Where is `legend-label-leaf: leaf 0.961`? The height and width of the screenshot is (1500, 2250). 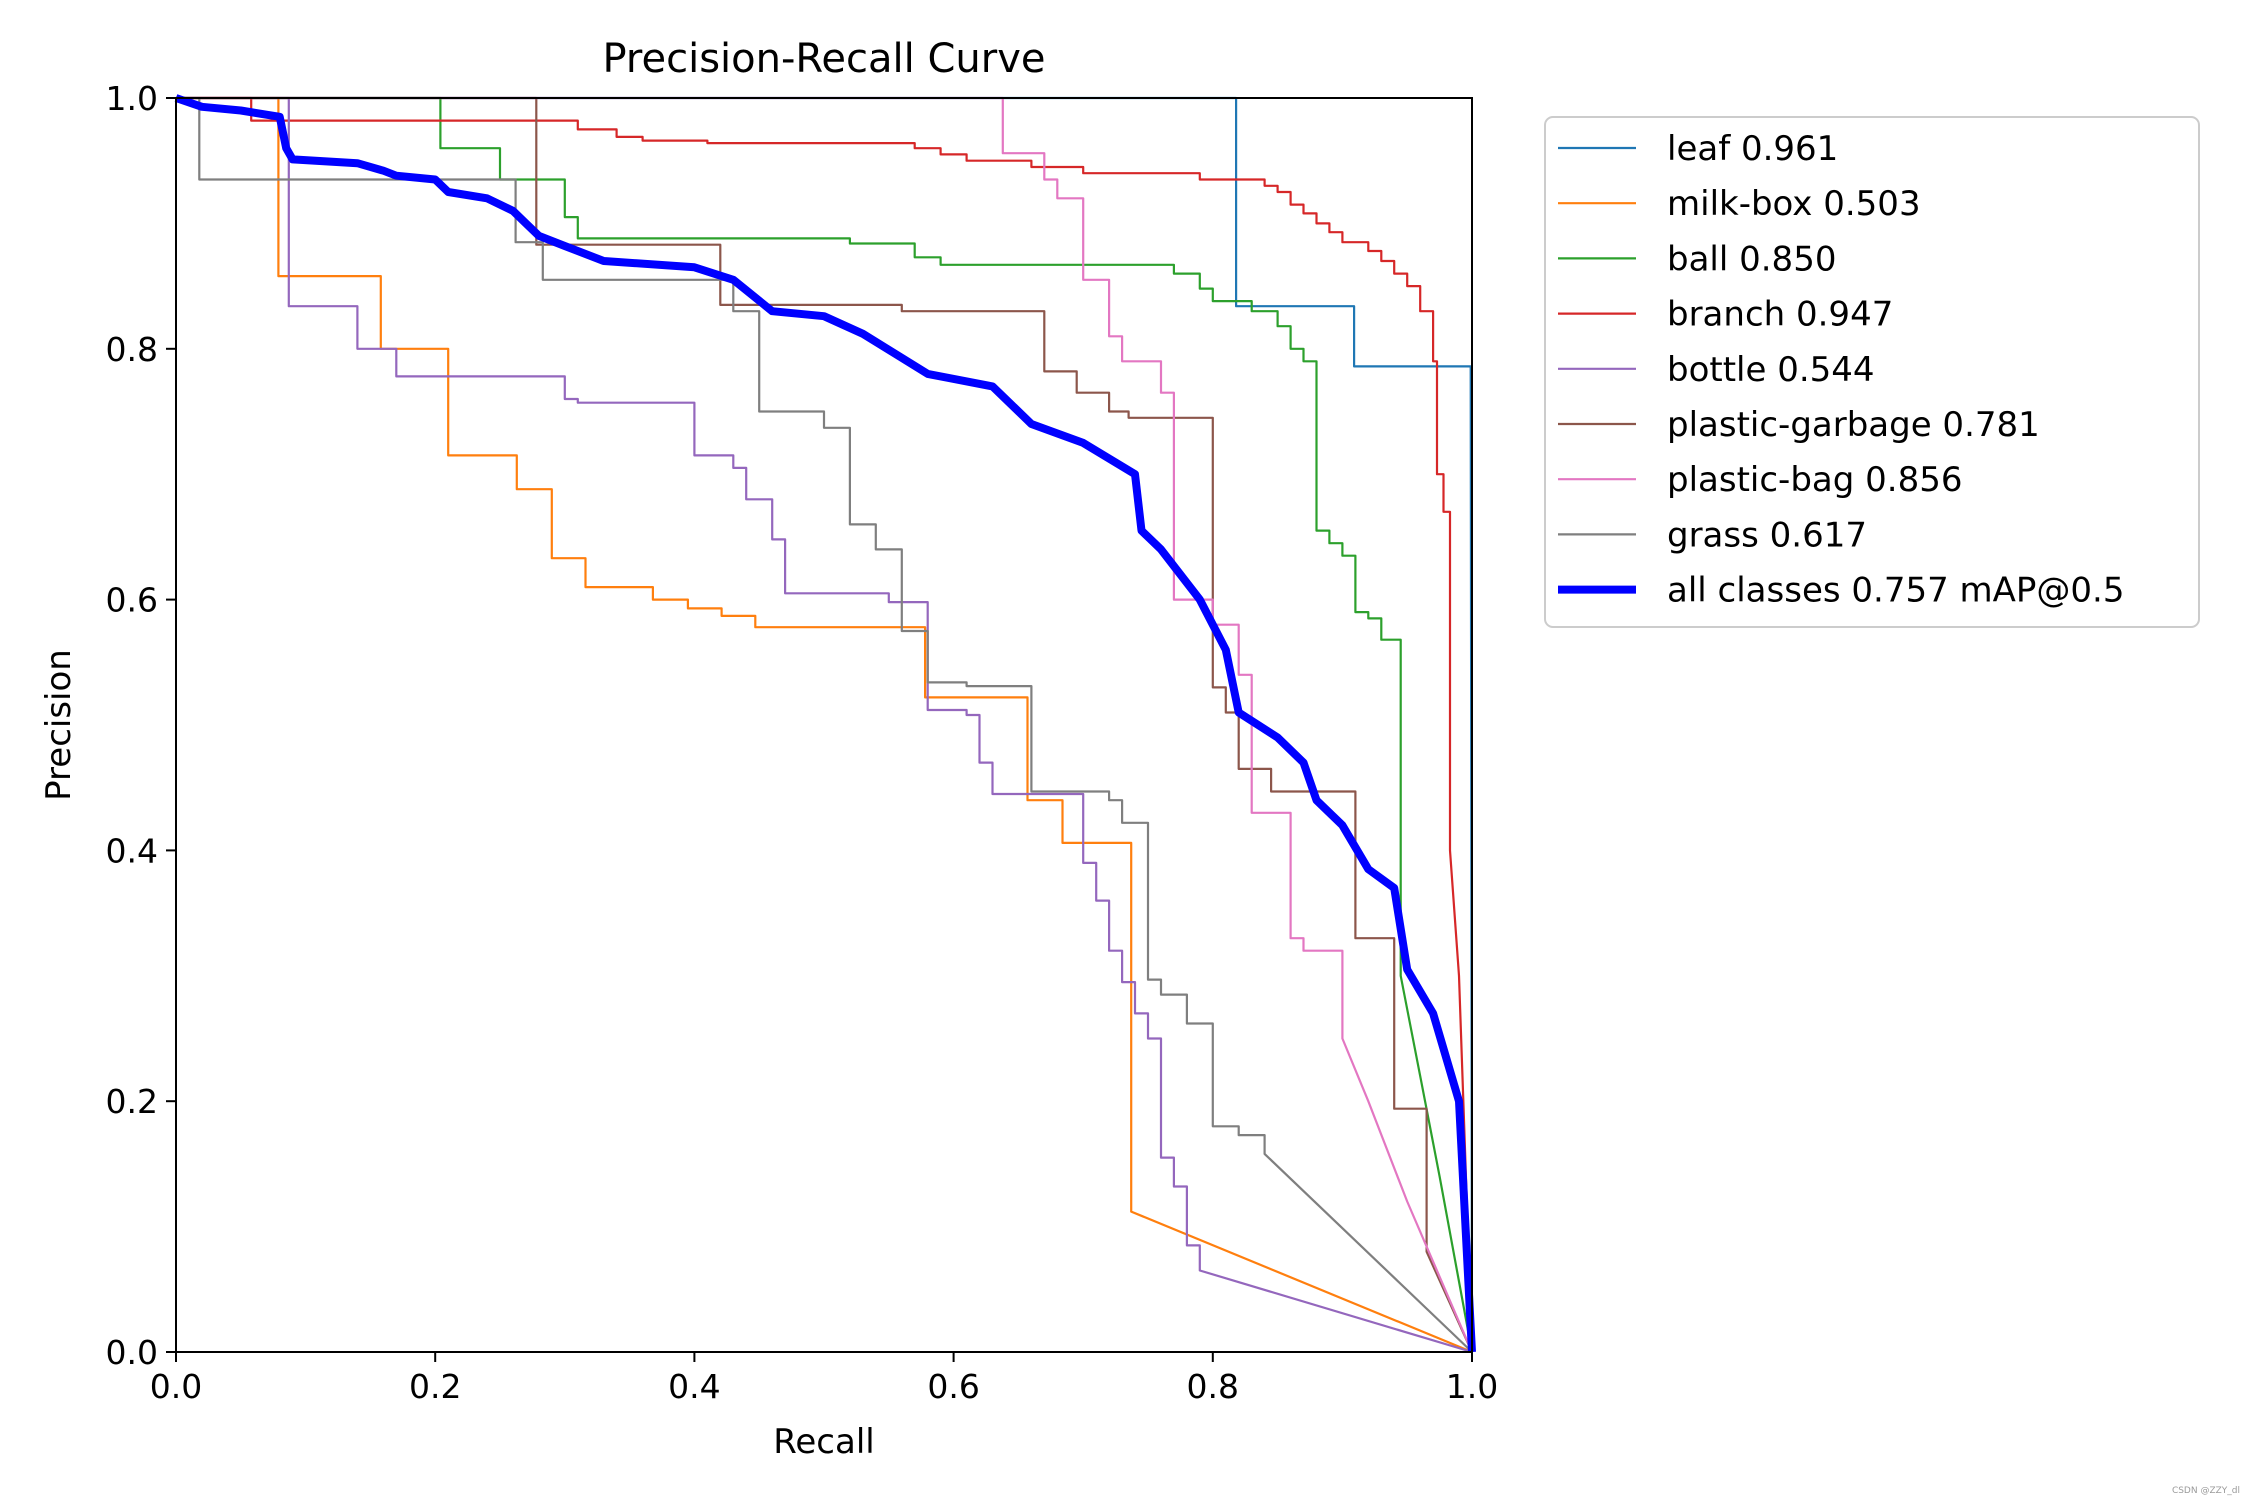
legend-label-leaf: leaf 0.961 is located at coordinates (1752, 149).